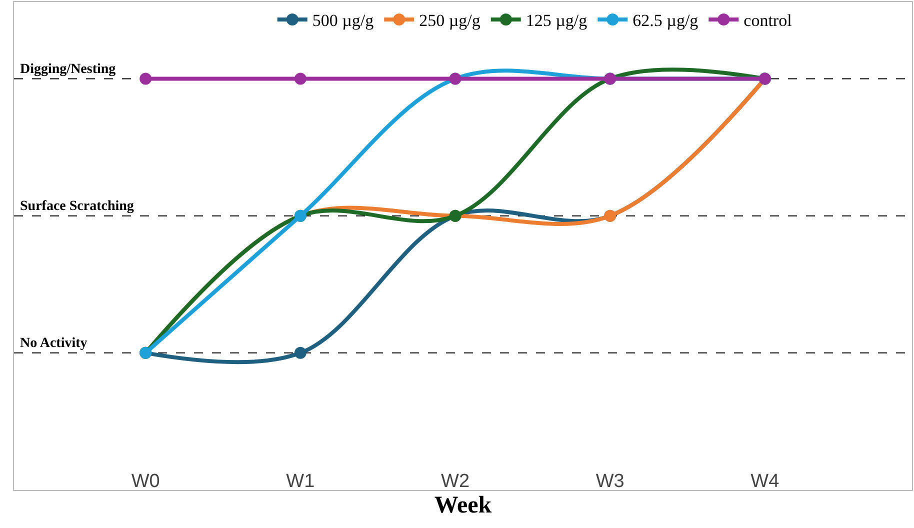  What do you see at coordinates (450, 20) in the screenshot?
I see `legend-label: 250 µg/g` at bounding box center [450, 20].